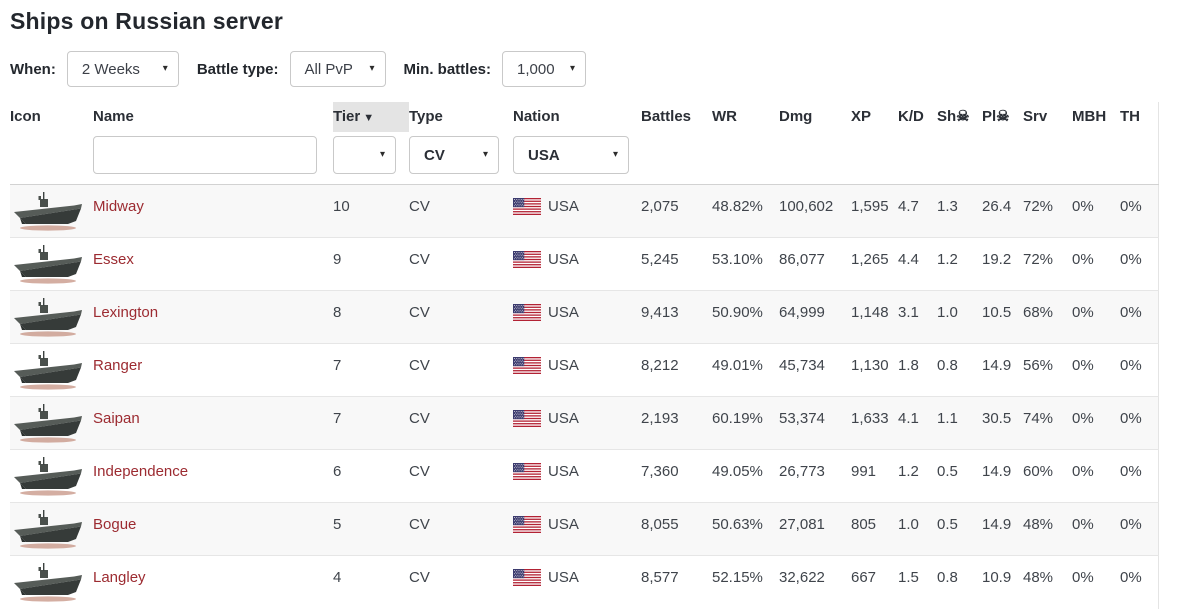  I want to click on ship-dmg: 64,999, so click(802, 312).